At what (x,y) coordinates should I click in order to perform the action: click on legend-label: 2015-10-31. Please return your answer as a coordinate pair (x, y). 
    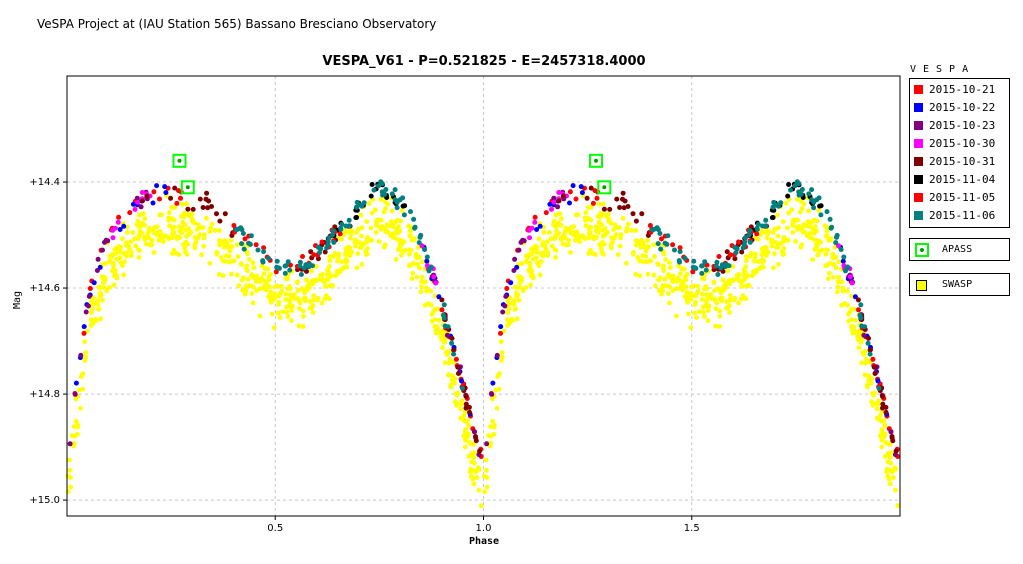
    Looking at the image, I should click on (962, 161).